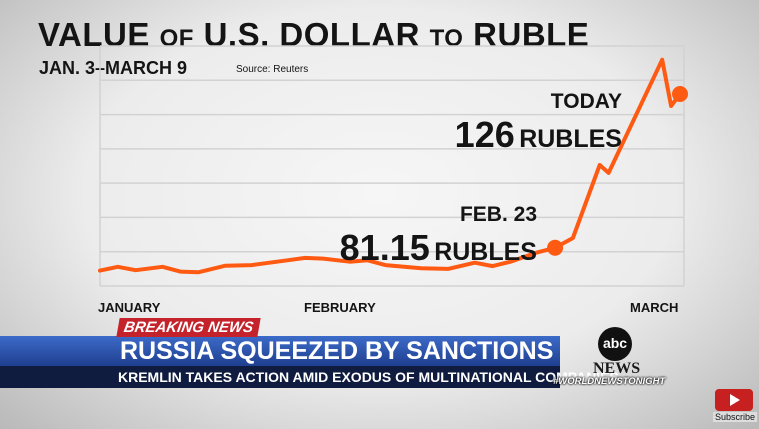  I want to click on subscribe-label: Subscribe, so click(735, 417).